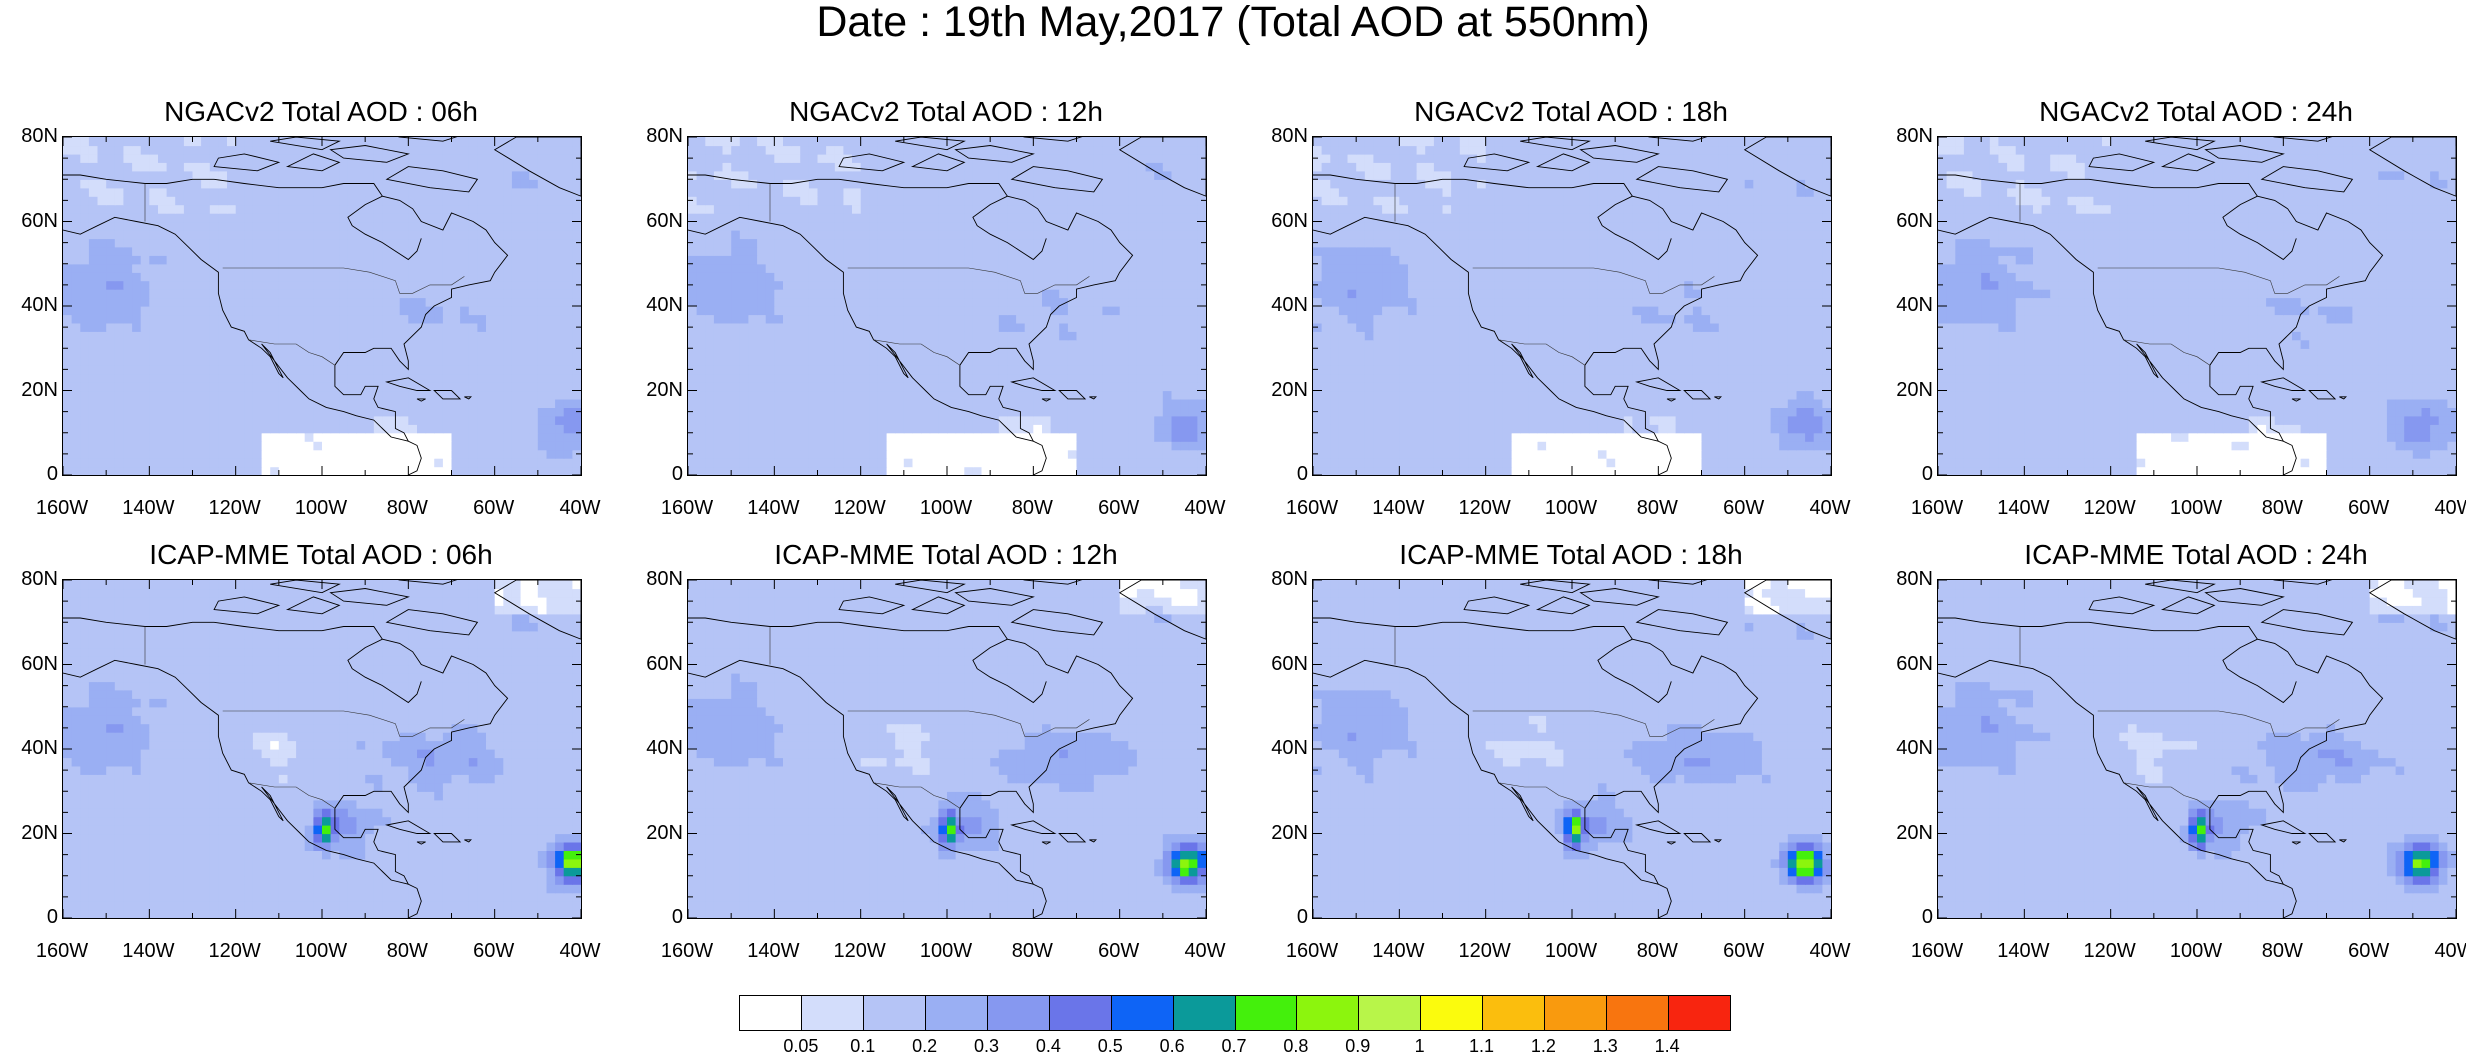 The image size is (2466, 1056). What do you see at coordinates (2196, 554) in the screenshot?
I see `panel-title: ICAP-MME Total AOD : 24h` at bounding box center [2196, 554].